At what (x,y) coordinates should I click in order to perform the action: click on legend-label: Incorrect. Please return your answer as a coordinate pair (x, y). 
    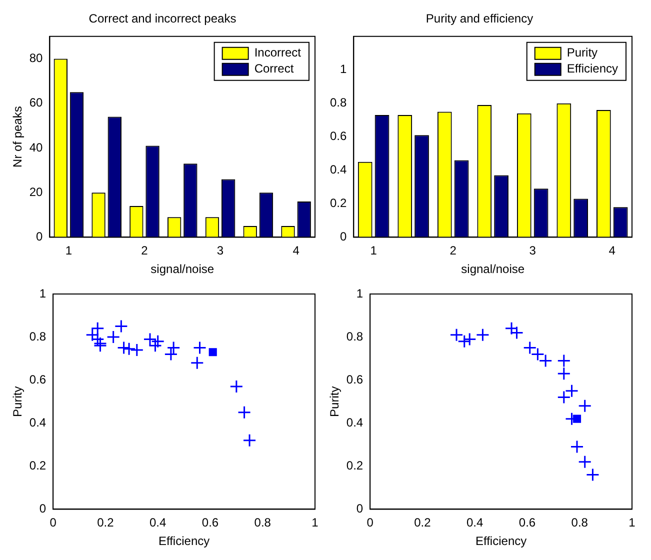
    Looking at the image, I should click on (278, 53).